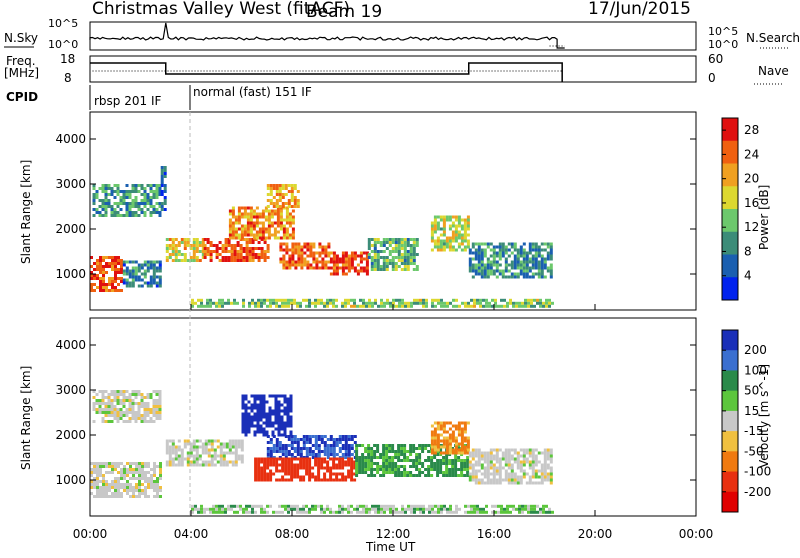 The image size is (800, 558). What do you see at coordinates (70, 274) in the screenshot?
I see `y-tick-label: 1000` at bounding box center [70, 274].